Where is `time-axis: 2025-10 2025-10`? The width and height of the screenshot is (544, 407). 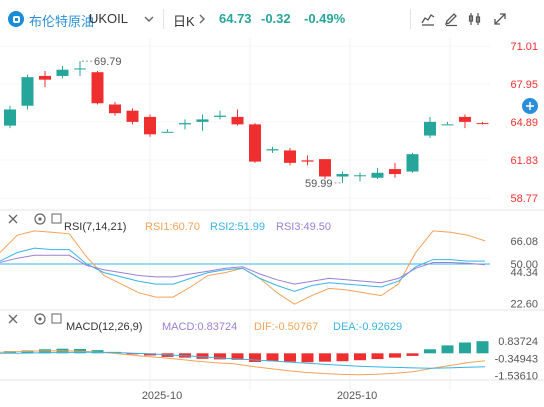 time-axis: 2025-10 2025-10 is located at coordinates (259, 396).